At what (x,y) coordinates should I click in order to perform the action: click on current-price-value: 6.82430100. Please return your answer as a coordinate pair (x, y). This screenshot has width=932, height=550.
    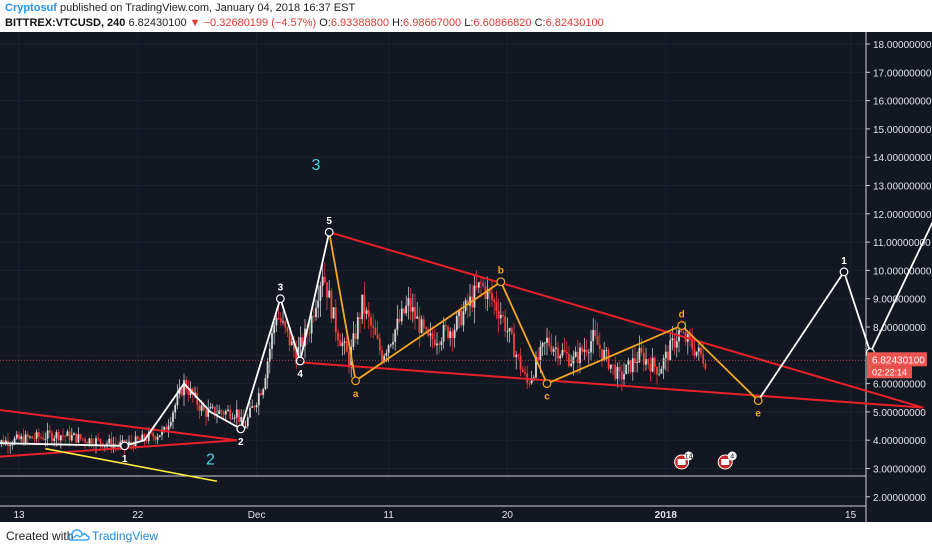
    Looking at the image, I should click on (898, 360).